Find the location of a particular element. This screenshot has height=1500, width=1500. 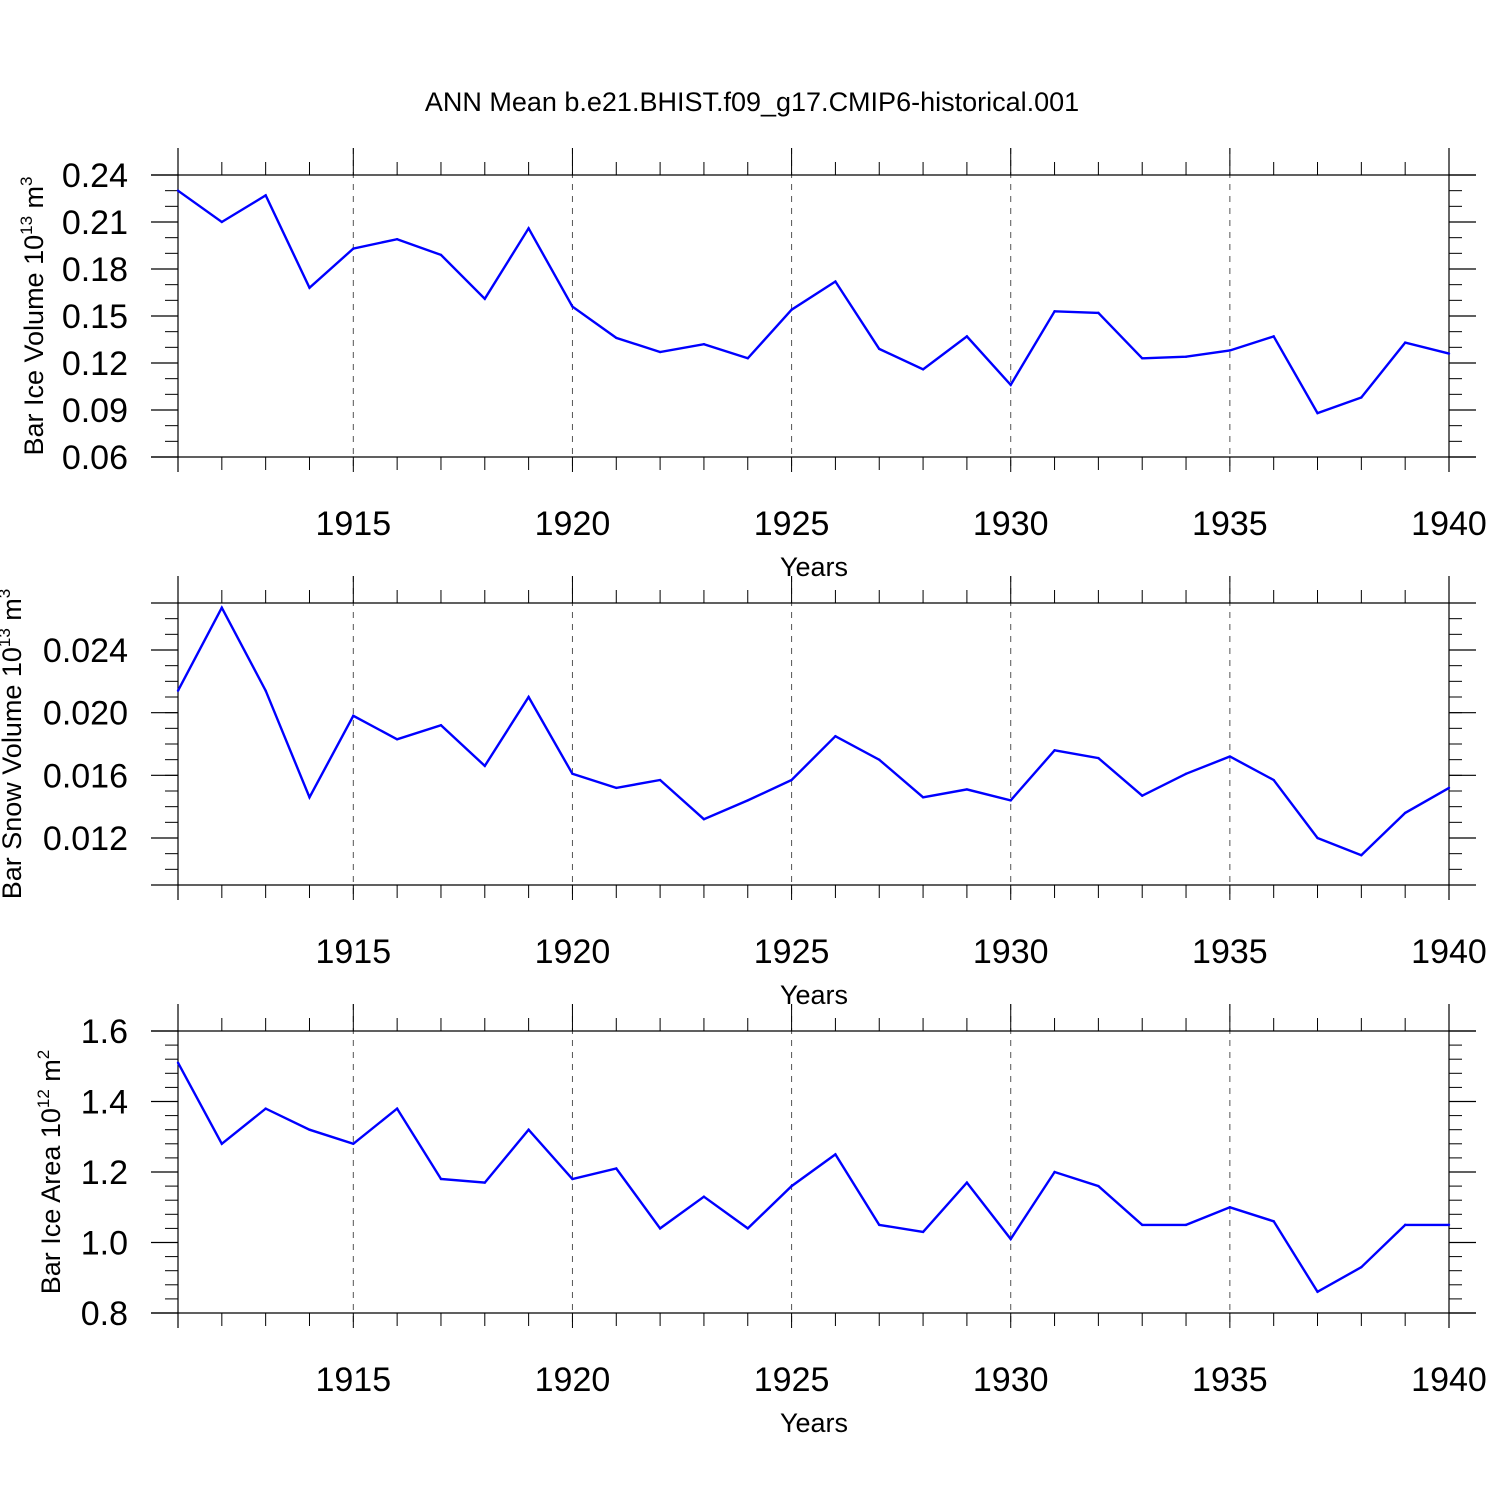

y-tick-label: 0.024 is located at coordinates (85, 651).